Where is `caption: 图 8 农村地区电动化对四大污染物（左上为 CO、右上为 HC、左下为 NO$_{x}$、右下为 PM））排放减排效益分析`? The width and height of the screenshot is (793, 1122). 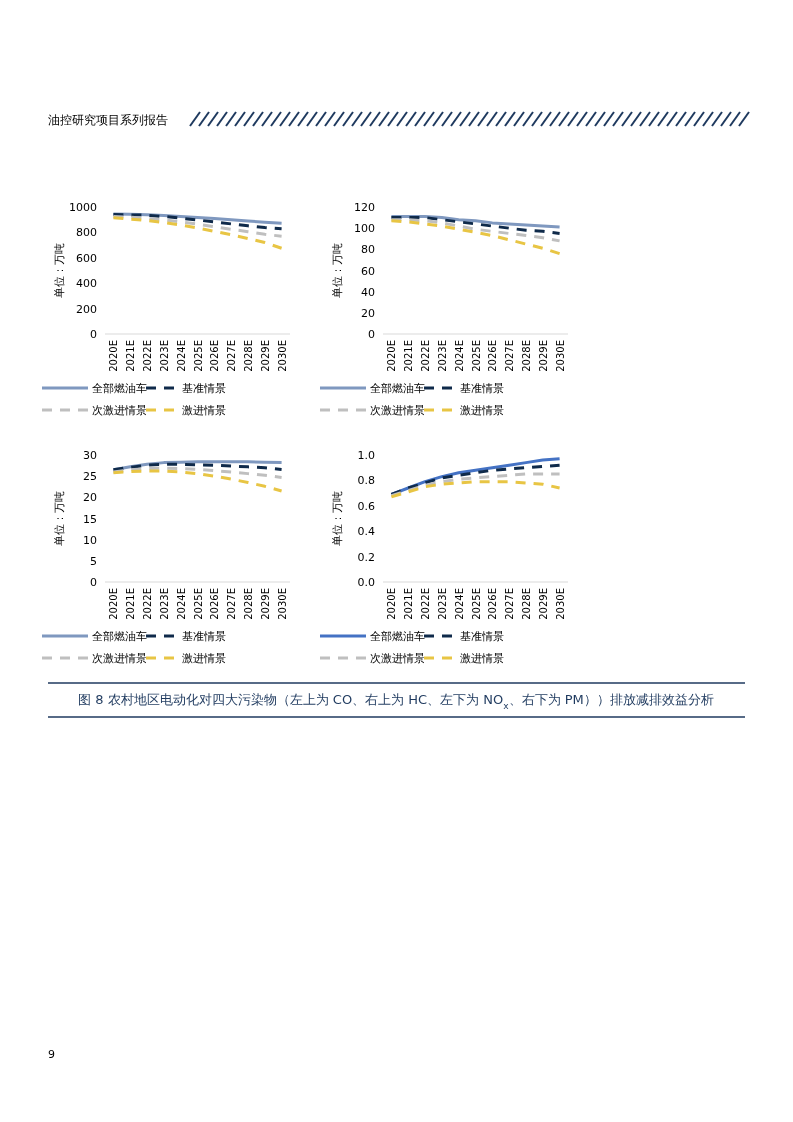
caption: 图 8 农村地区电动化对四大污染物（左上为 CO、右上为 HC、左下为 NO$_{x}$、右下为 PM））排放减排效益分析 is located at coordinates (396, 701).